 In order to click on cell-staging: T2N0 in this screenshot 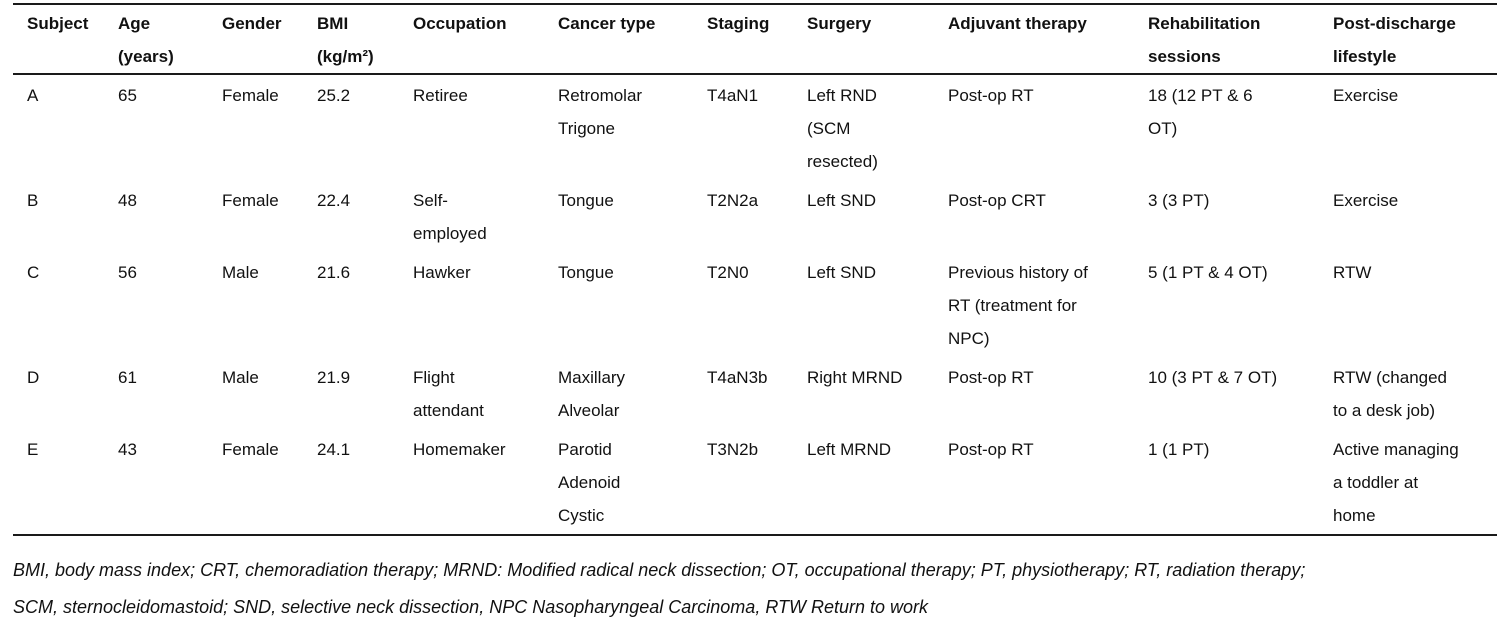, I will do `click(728, 272)`.